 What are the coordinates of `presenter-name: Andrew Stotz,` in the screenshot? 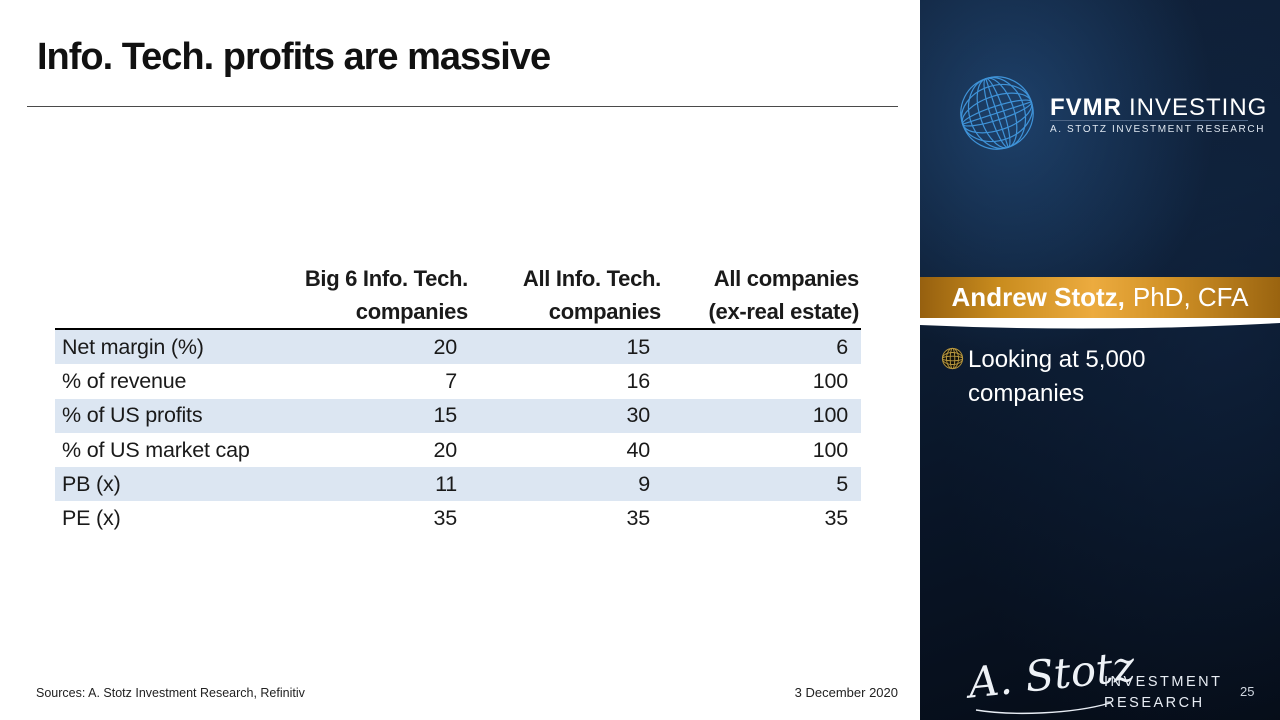 It's located at (1038, 297).